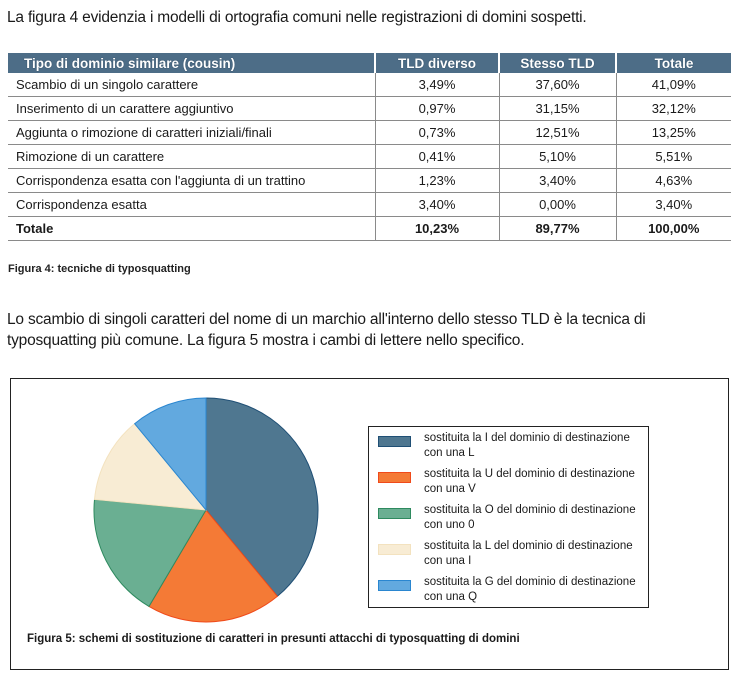 The height and width of the screenshot is (679, 740). Describe the element at coordinates (191, 156) in the screenshot. I see `cell-cousin-type: Rimozione di un carattere` at that location.